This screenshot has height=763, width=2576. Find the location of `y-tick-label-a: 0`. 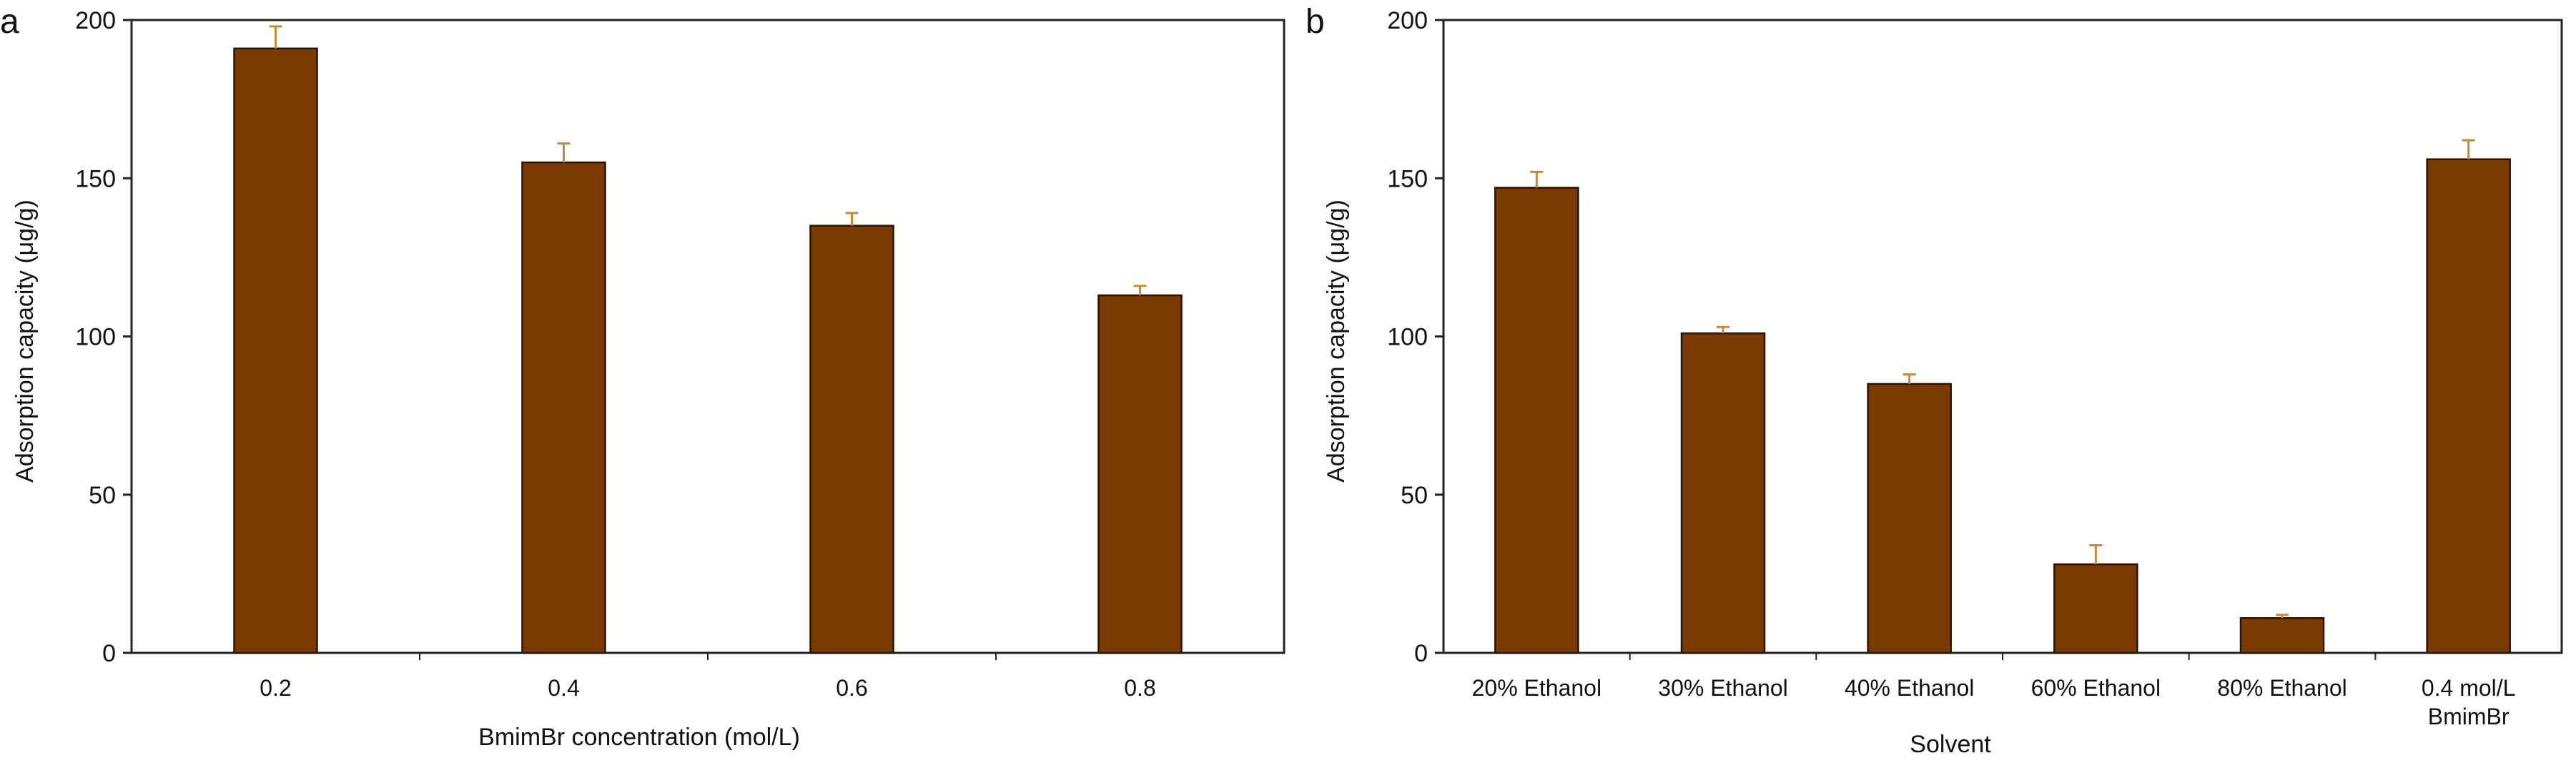

y-tick-label-a: 0 is located at coordinates (109, 653).